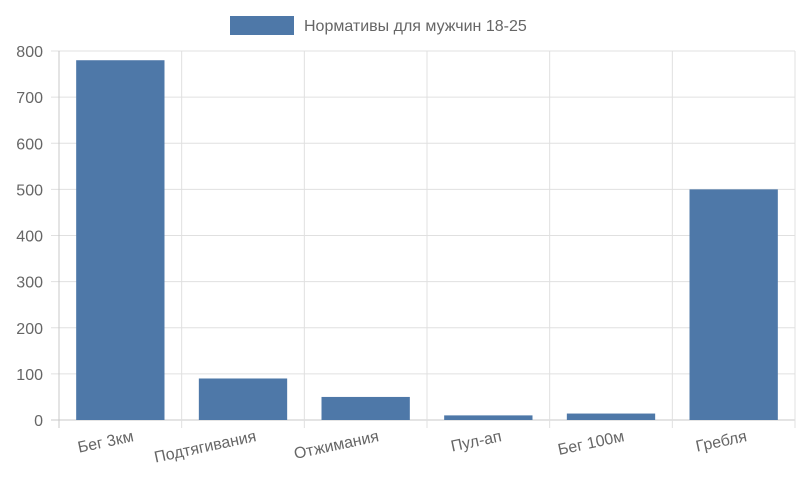  Describe the element at coordinates (29, 283) in the screenshot. I see `y-tick-label: 300` at that location.